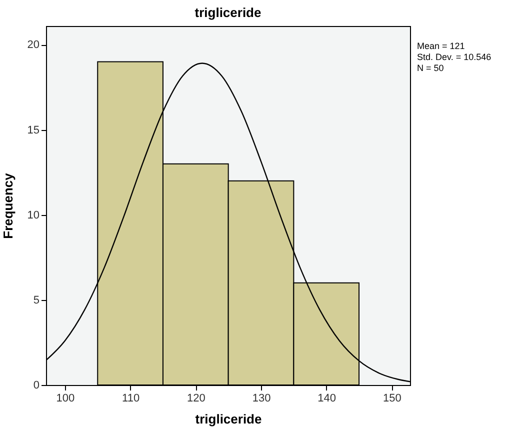 The image size is (506, 427). What do you see at coordinates (392, 398) in the screenshot?
I see `x-tick-label: 150` at bounding box center [392, 398].